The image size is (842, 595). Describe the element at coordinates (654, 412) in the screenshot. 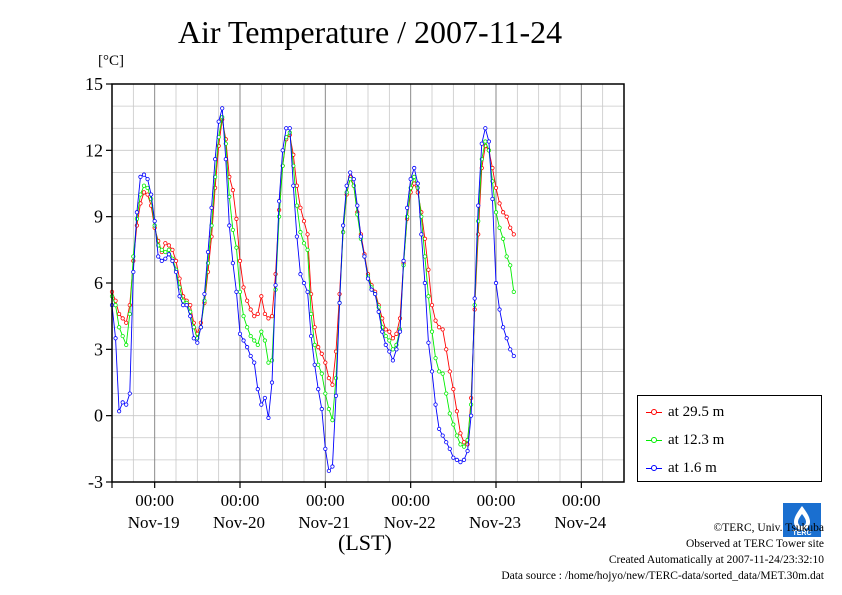

I see `legend-swatch-red` at that location.